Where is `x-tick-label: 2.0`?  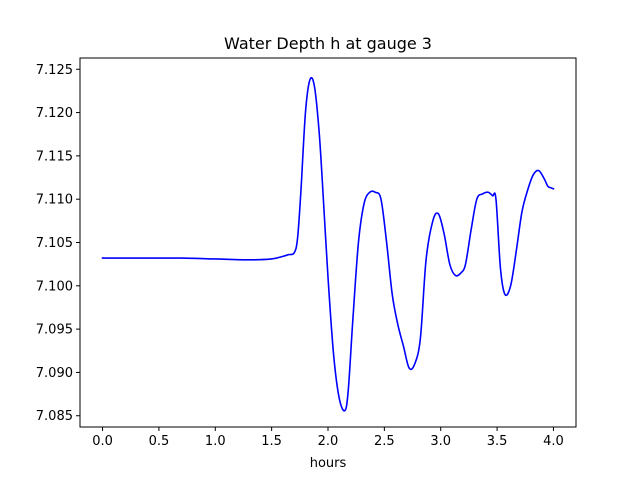
x-tick-label: 2.0 is located at coordinates (328, 441).